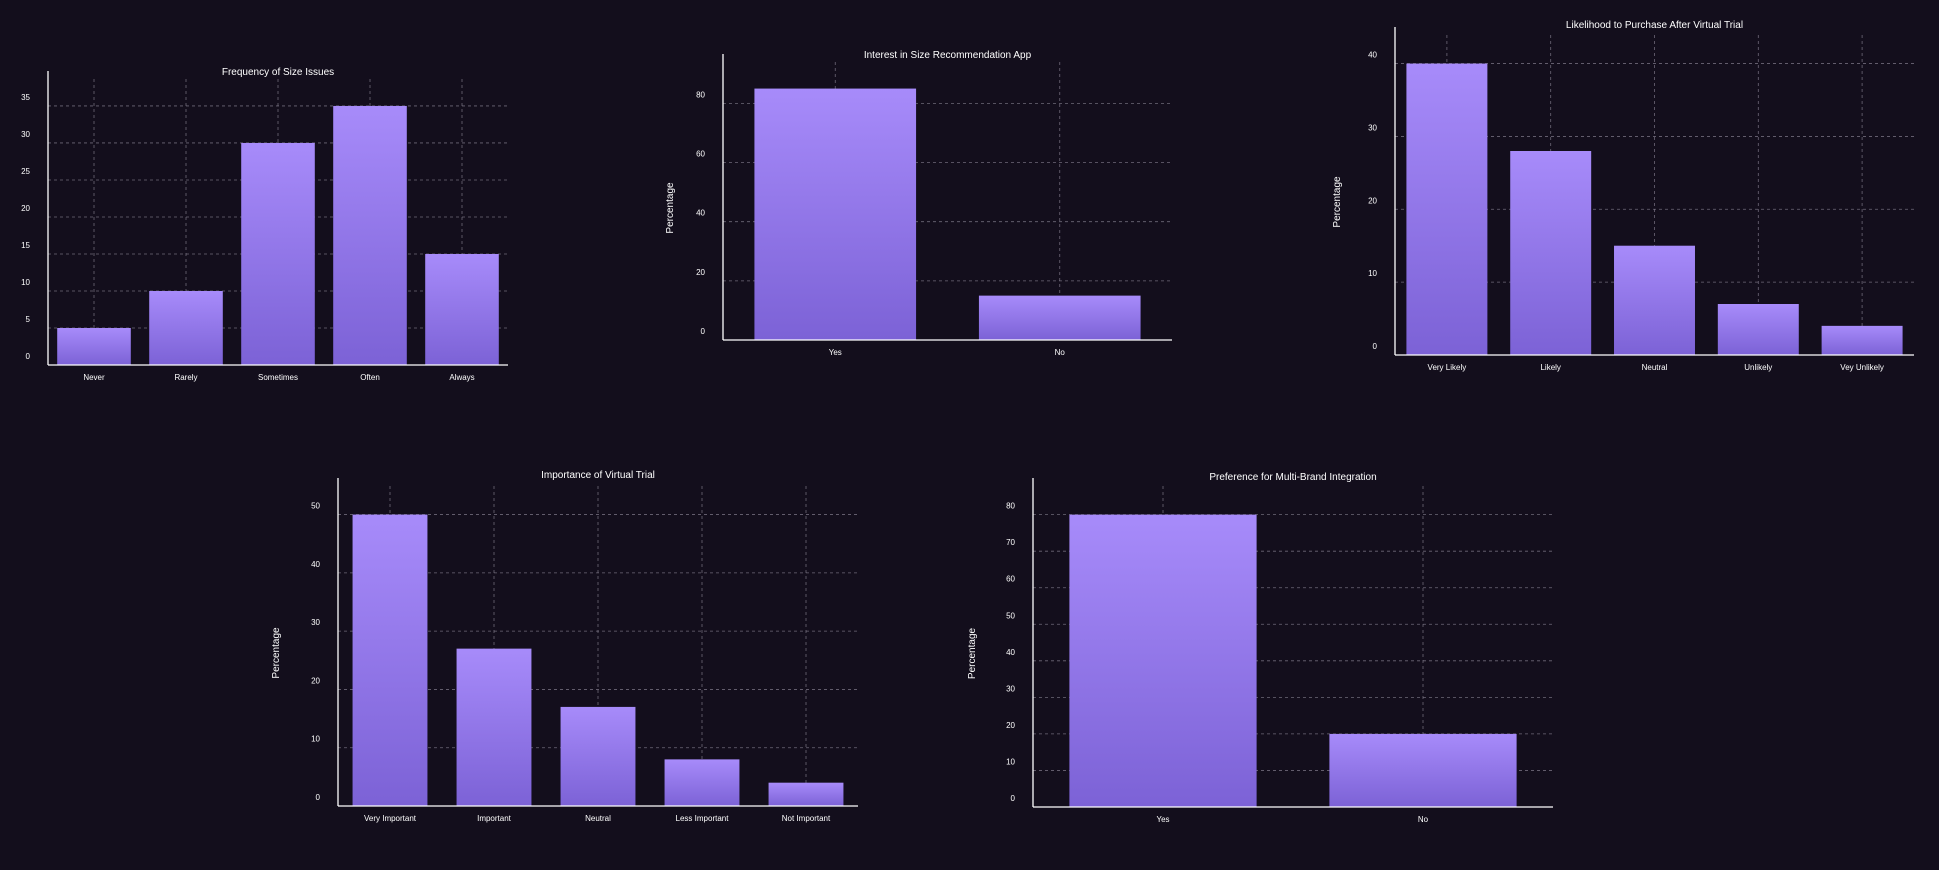 The width and height of the screenshot is (1939, 870). I want to click on x-tick-label: Very Likely, so click(1447, 367).